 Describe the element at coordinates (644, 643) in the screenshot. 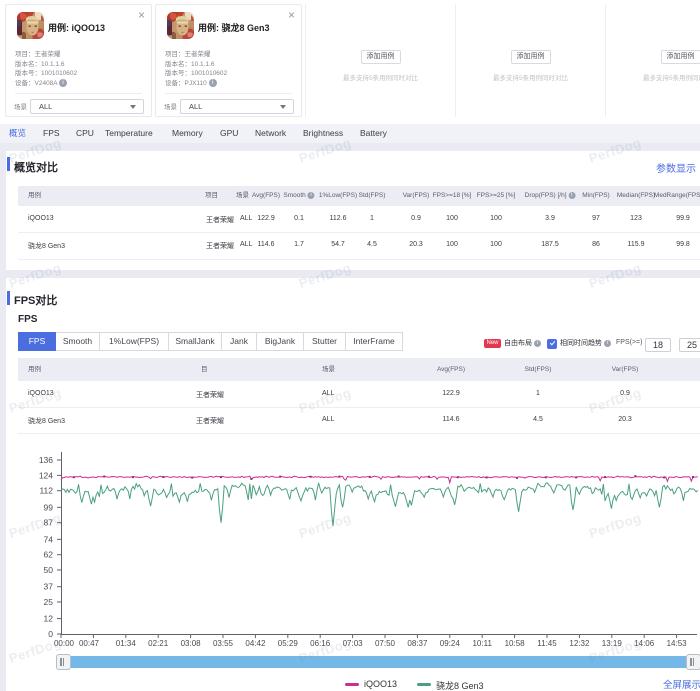

I see `svg-text: 14:06` at that location.